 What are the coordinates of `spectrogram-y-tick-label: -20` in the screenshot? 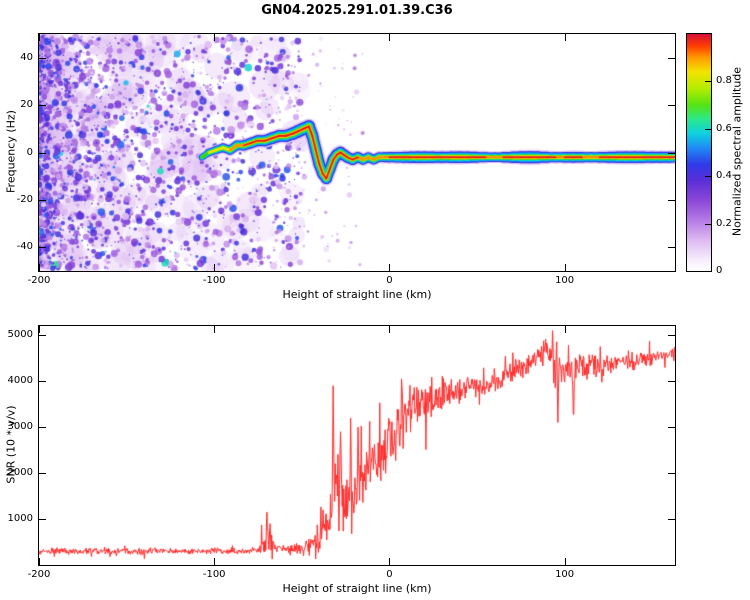 It's located at (24, 199).